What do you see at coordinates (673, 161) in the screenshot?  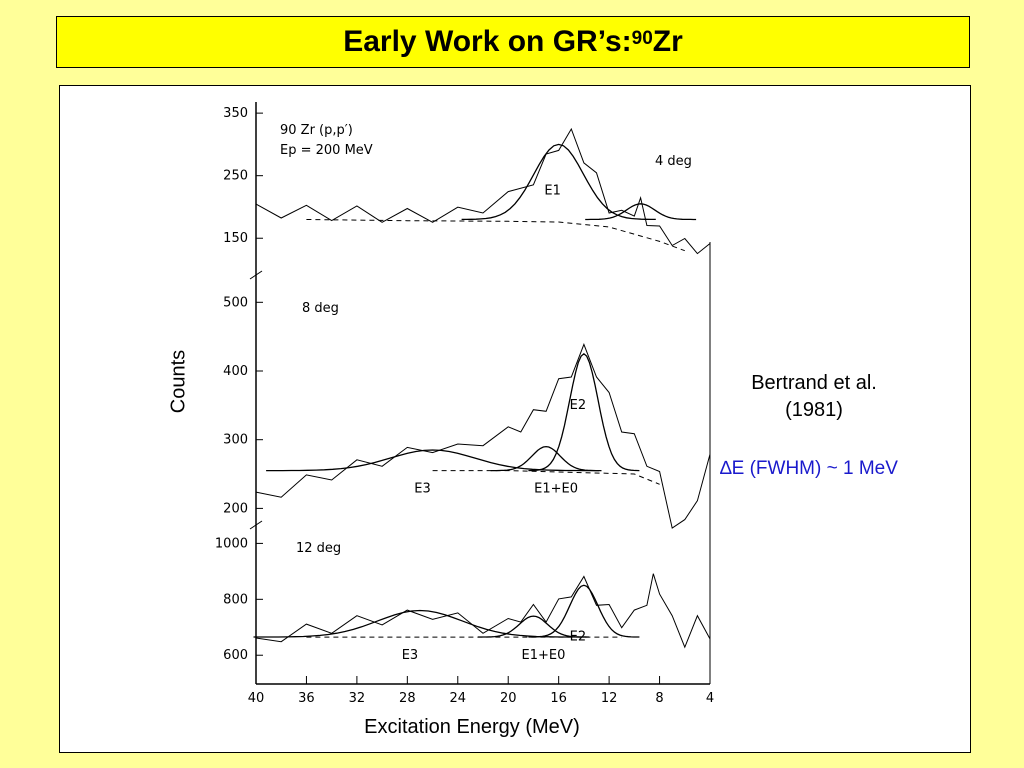 I see `panel-label: 4 deg` at bounding box center [673, 161].